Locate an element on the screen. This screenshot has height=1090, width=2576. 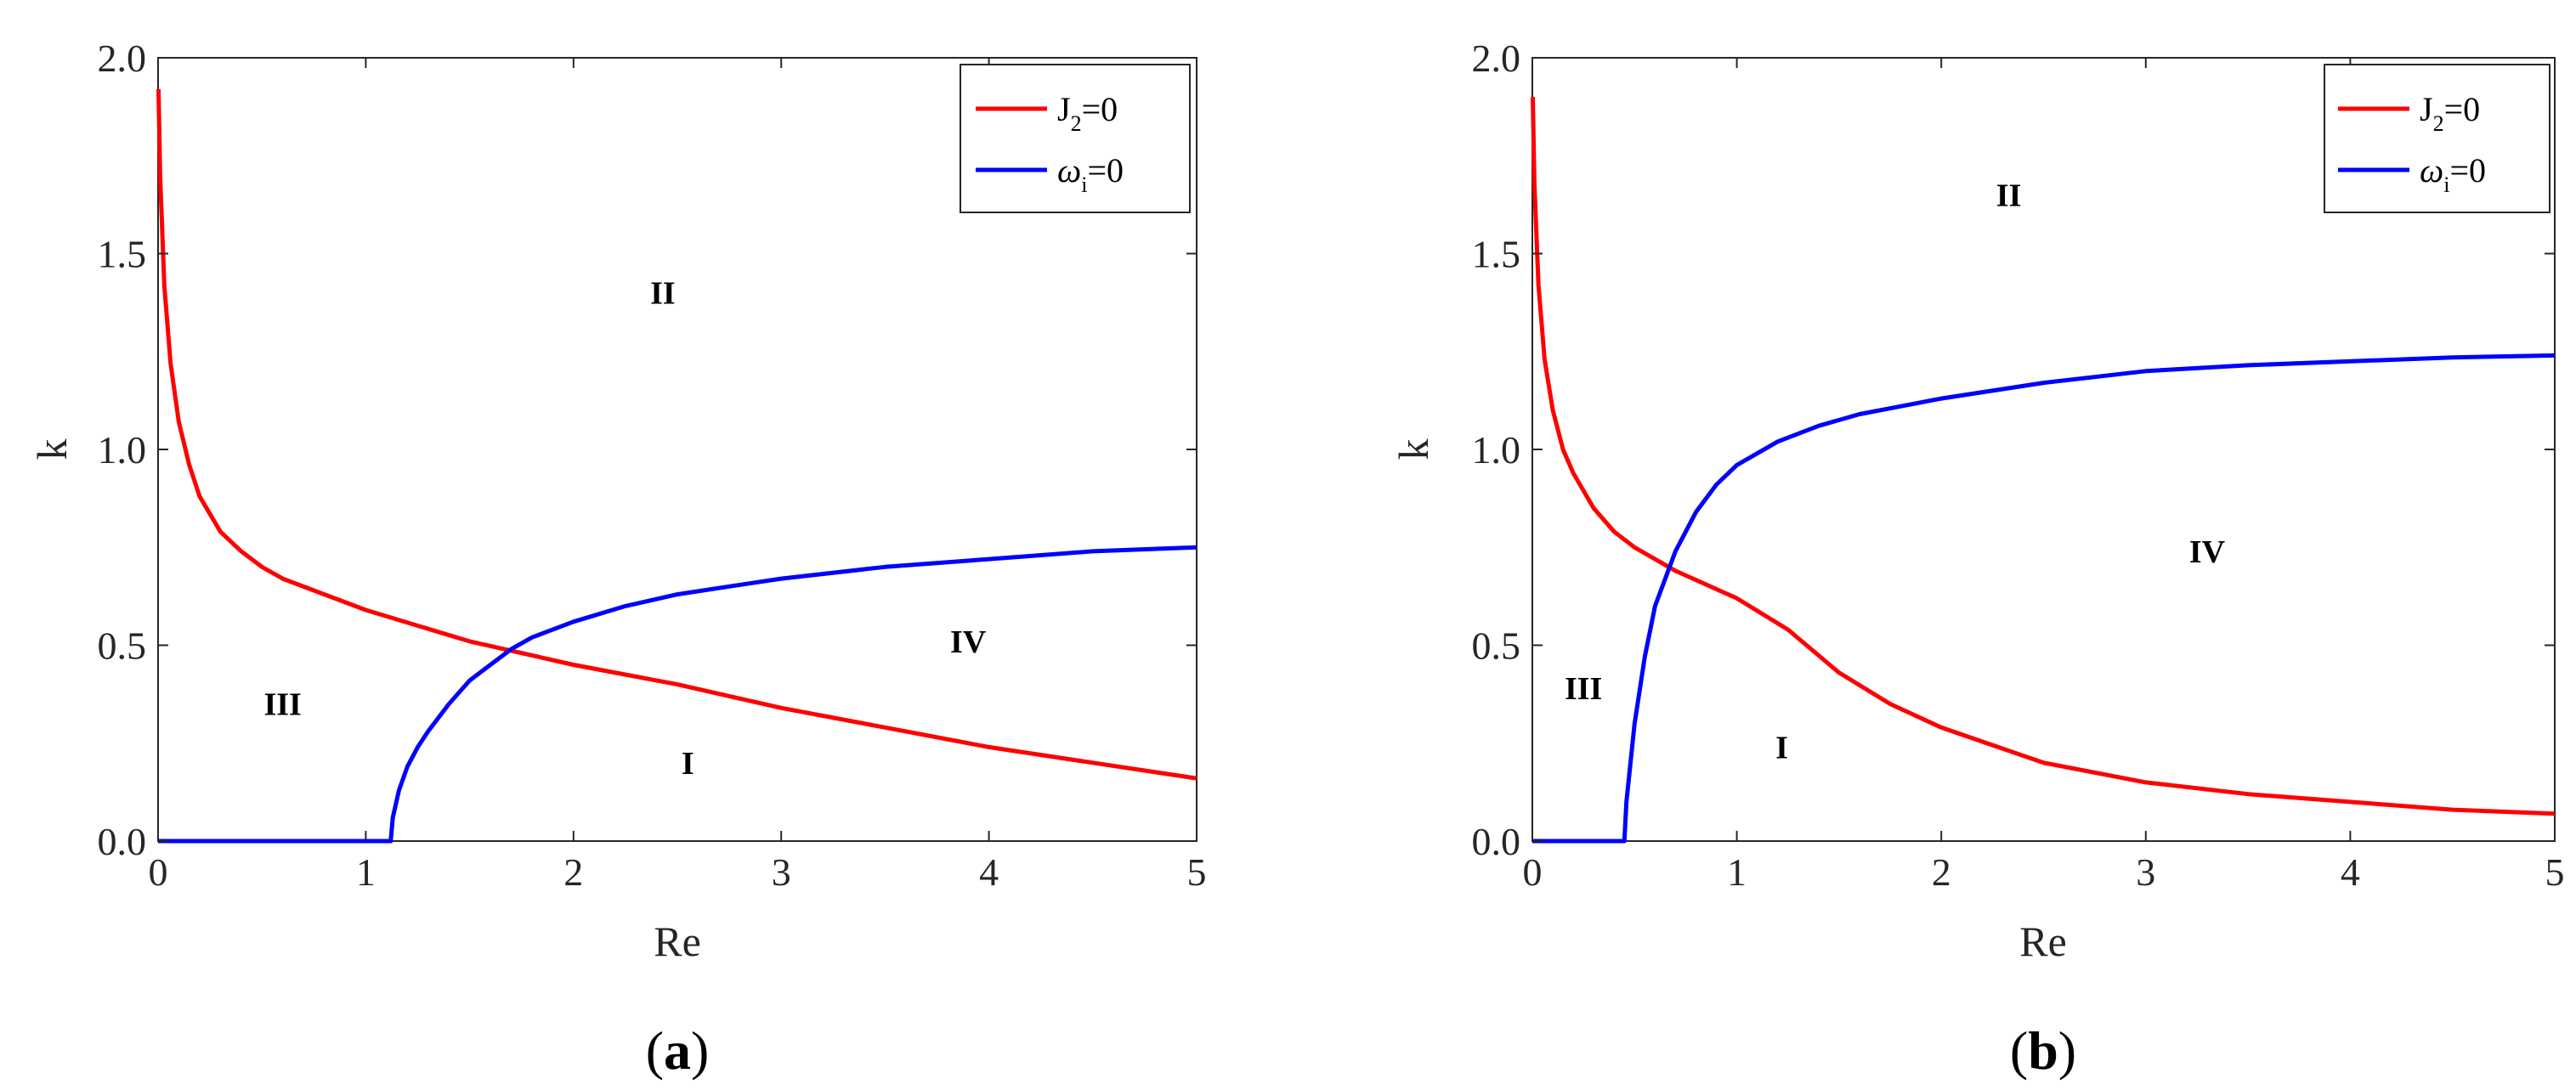
panel-caption-a: (a) is located at coordinates (678, 1050).